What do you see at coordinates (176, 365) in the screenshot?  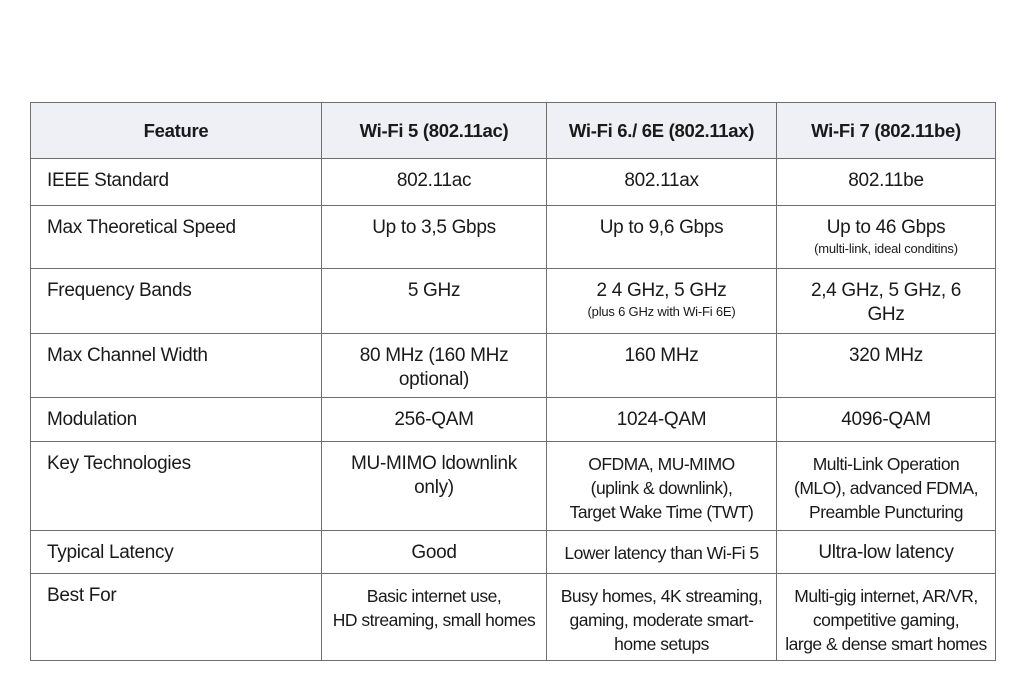 I see `feature-cell: Max Channel Width` at bounding box center [176, 365].